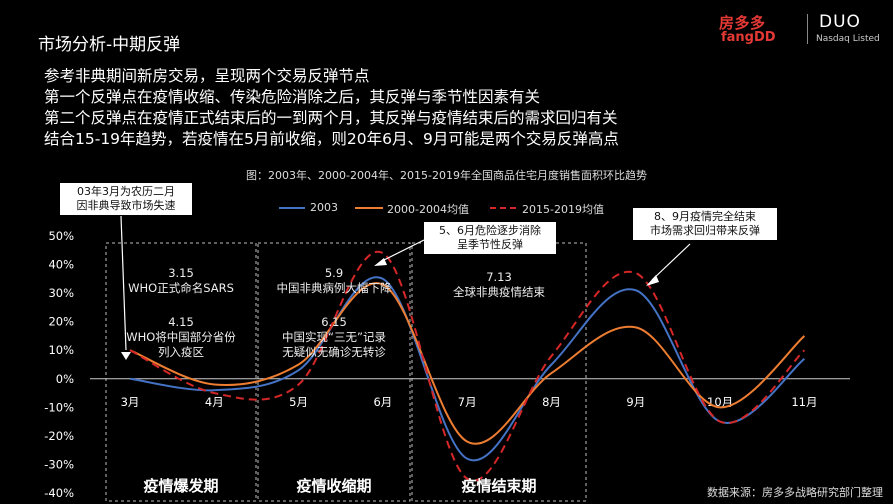  I want to click on phase-contraction: 疫情收缩期, so click(334, 486).